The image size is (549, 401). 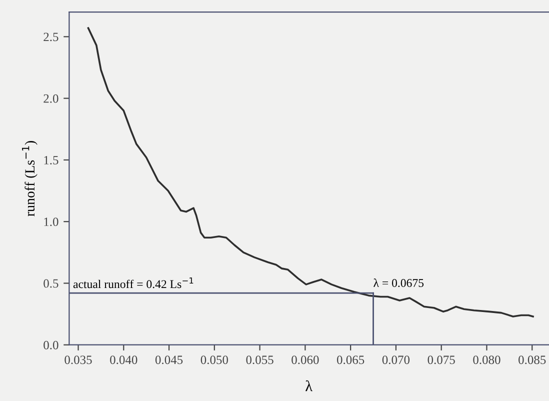 I want to click on y-tick-label: 2.0, so click(x=51, y=98).